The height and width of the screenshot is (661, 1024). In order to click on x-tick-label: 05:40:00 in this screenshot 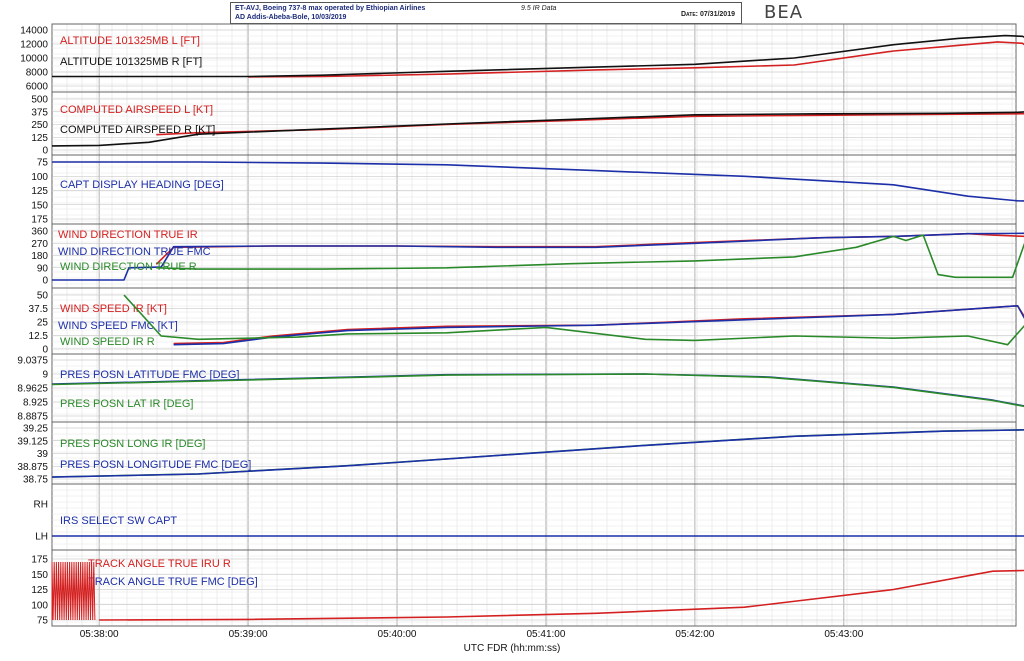, I will do `click(397, 634)`.